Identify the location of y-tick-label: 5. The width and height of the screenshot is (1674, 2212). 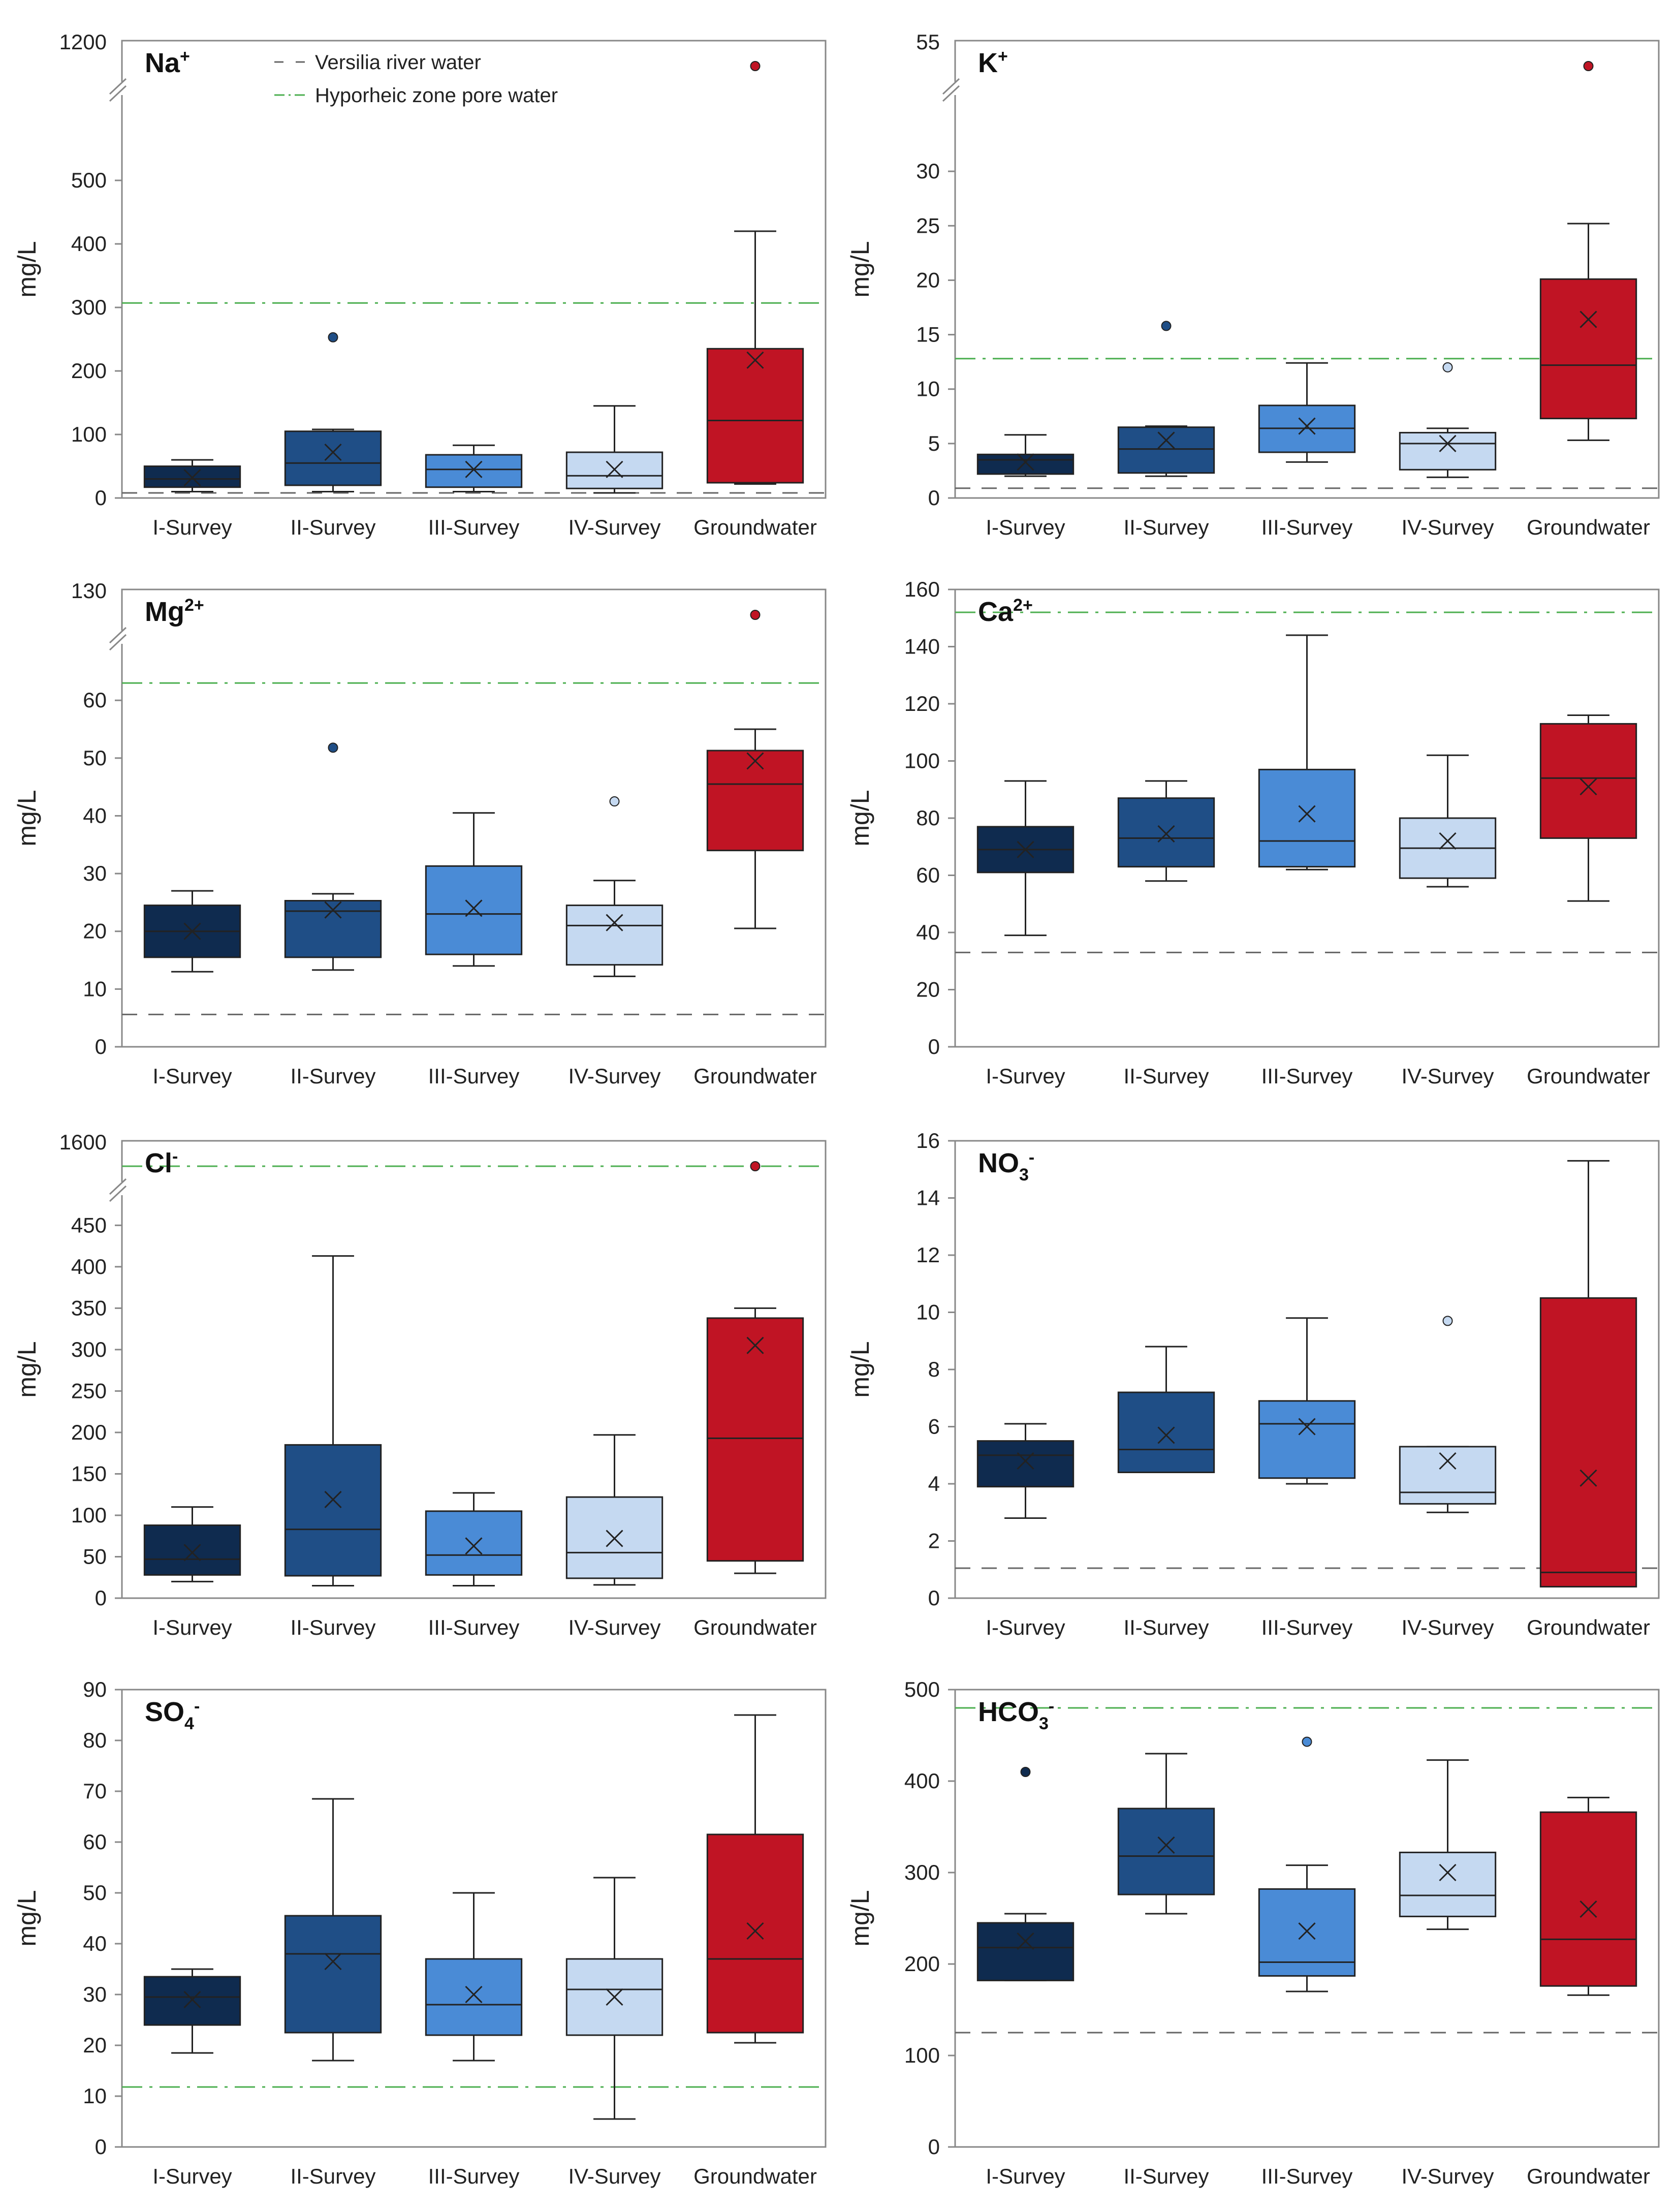
(934, 443).